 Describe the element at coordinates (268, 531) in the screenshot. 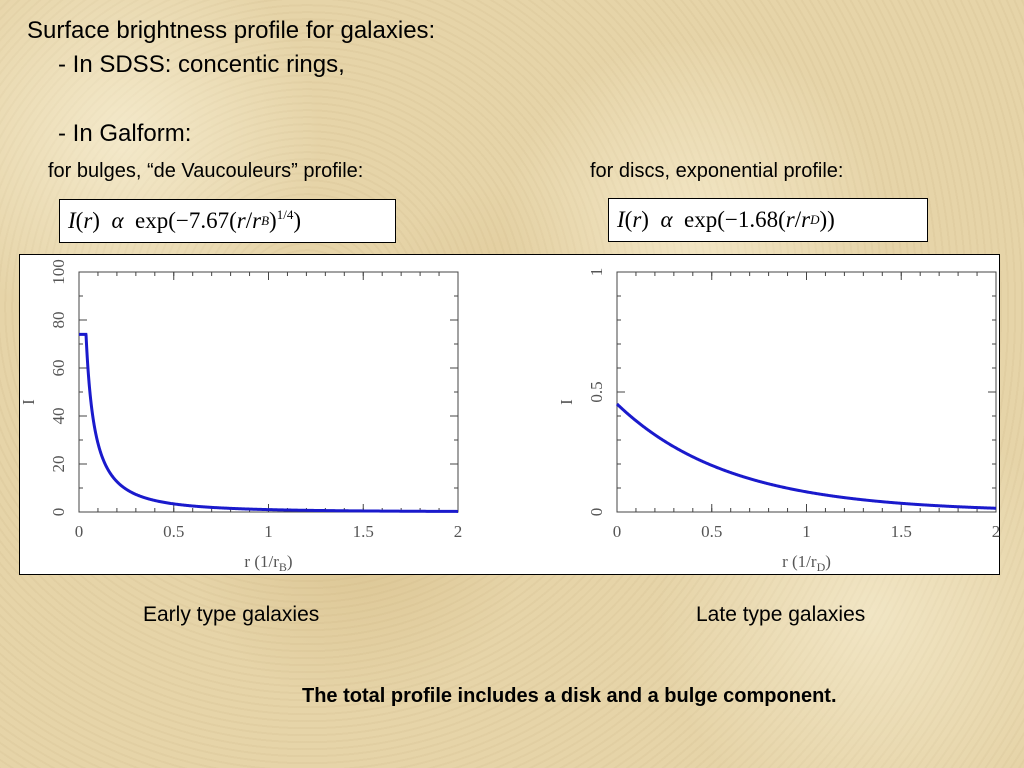

I see `bulge-xtick-label: 1` at that location.